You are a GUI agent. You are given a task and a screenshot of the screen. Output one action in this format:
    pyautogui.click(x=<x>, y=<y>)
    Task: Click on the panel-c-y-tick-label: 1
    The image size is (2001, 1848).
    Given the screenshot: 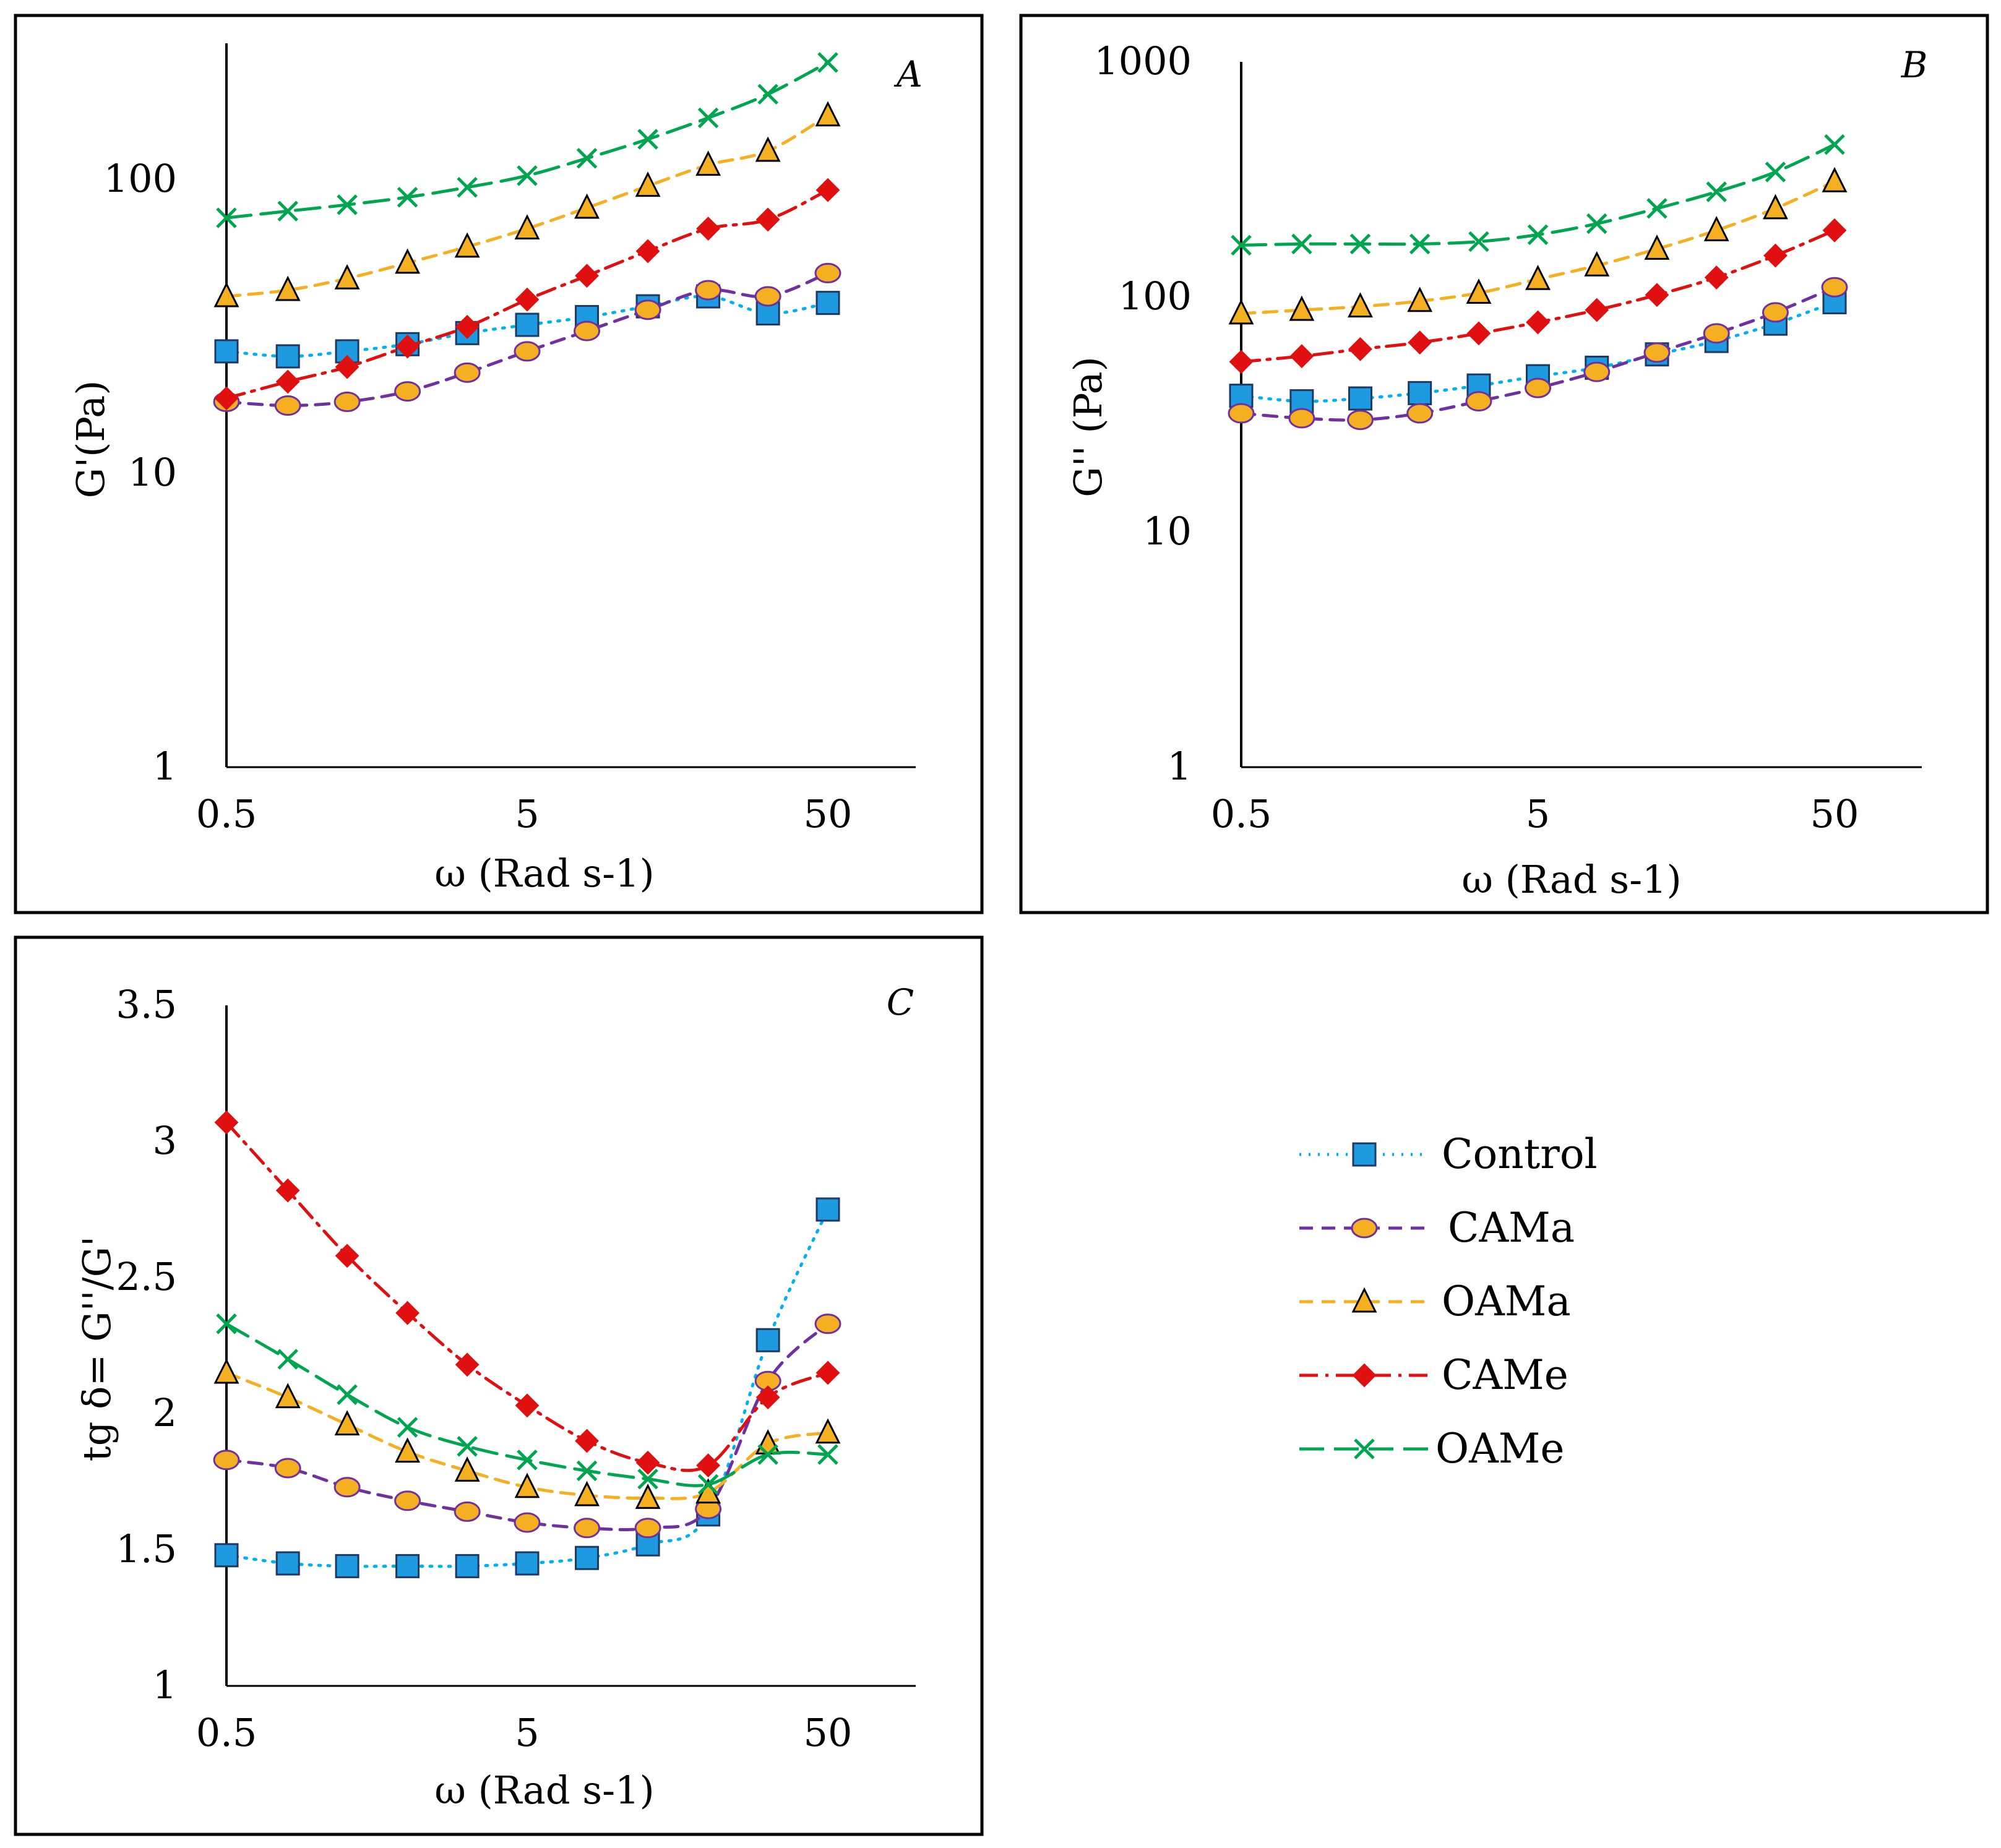 What is the action you would take?
    pyautogui.click(x=165, y=1685)
    